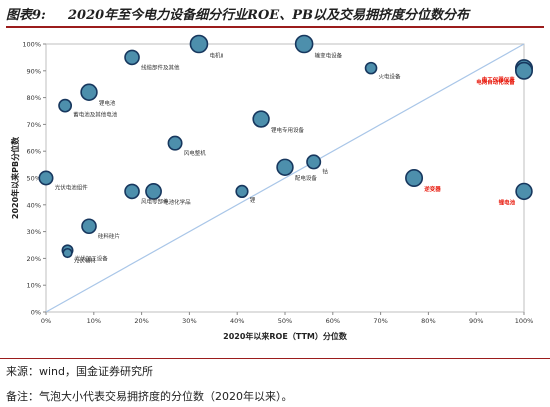  I want to click on bubble-label: 光伏电池组件, so click(72, 188).